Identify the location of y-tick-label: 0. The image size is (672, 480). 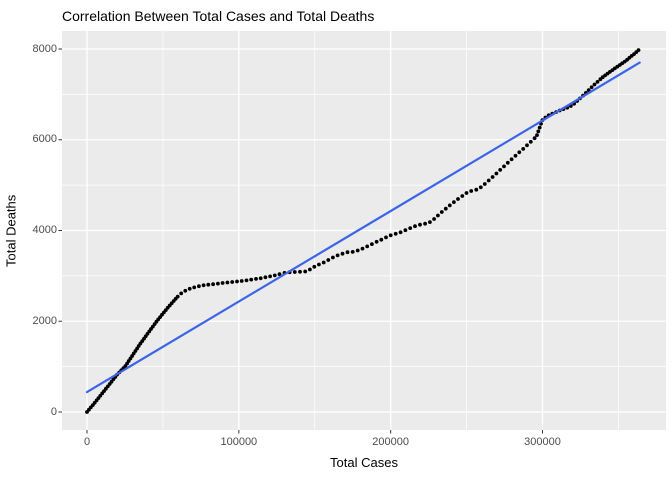
(53, 411).